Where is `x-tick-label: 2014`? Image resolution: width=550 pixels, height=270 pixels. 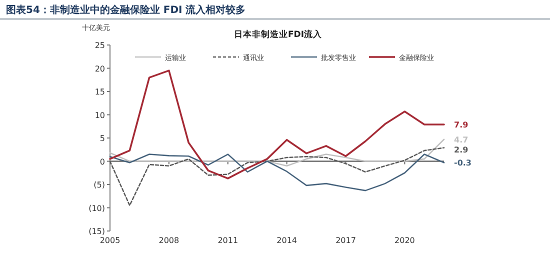 x-tick-label: 2014 is located at coordinates (287, 240).